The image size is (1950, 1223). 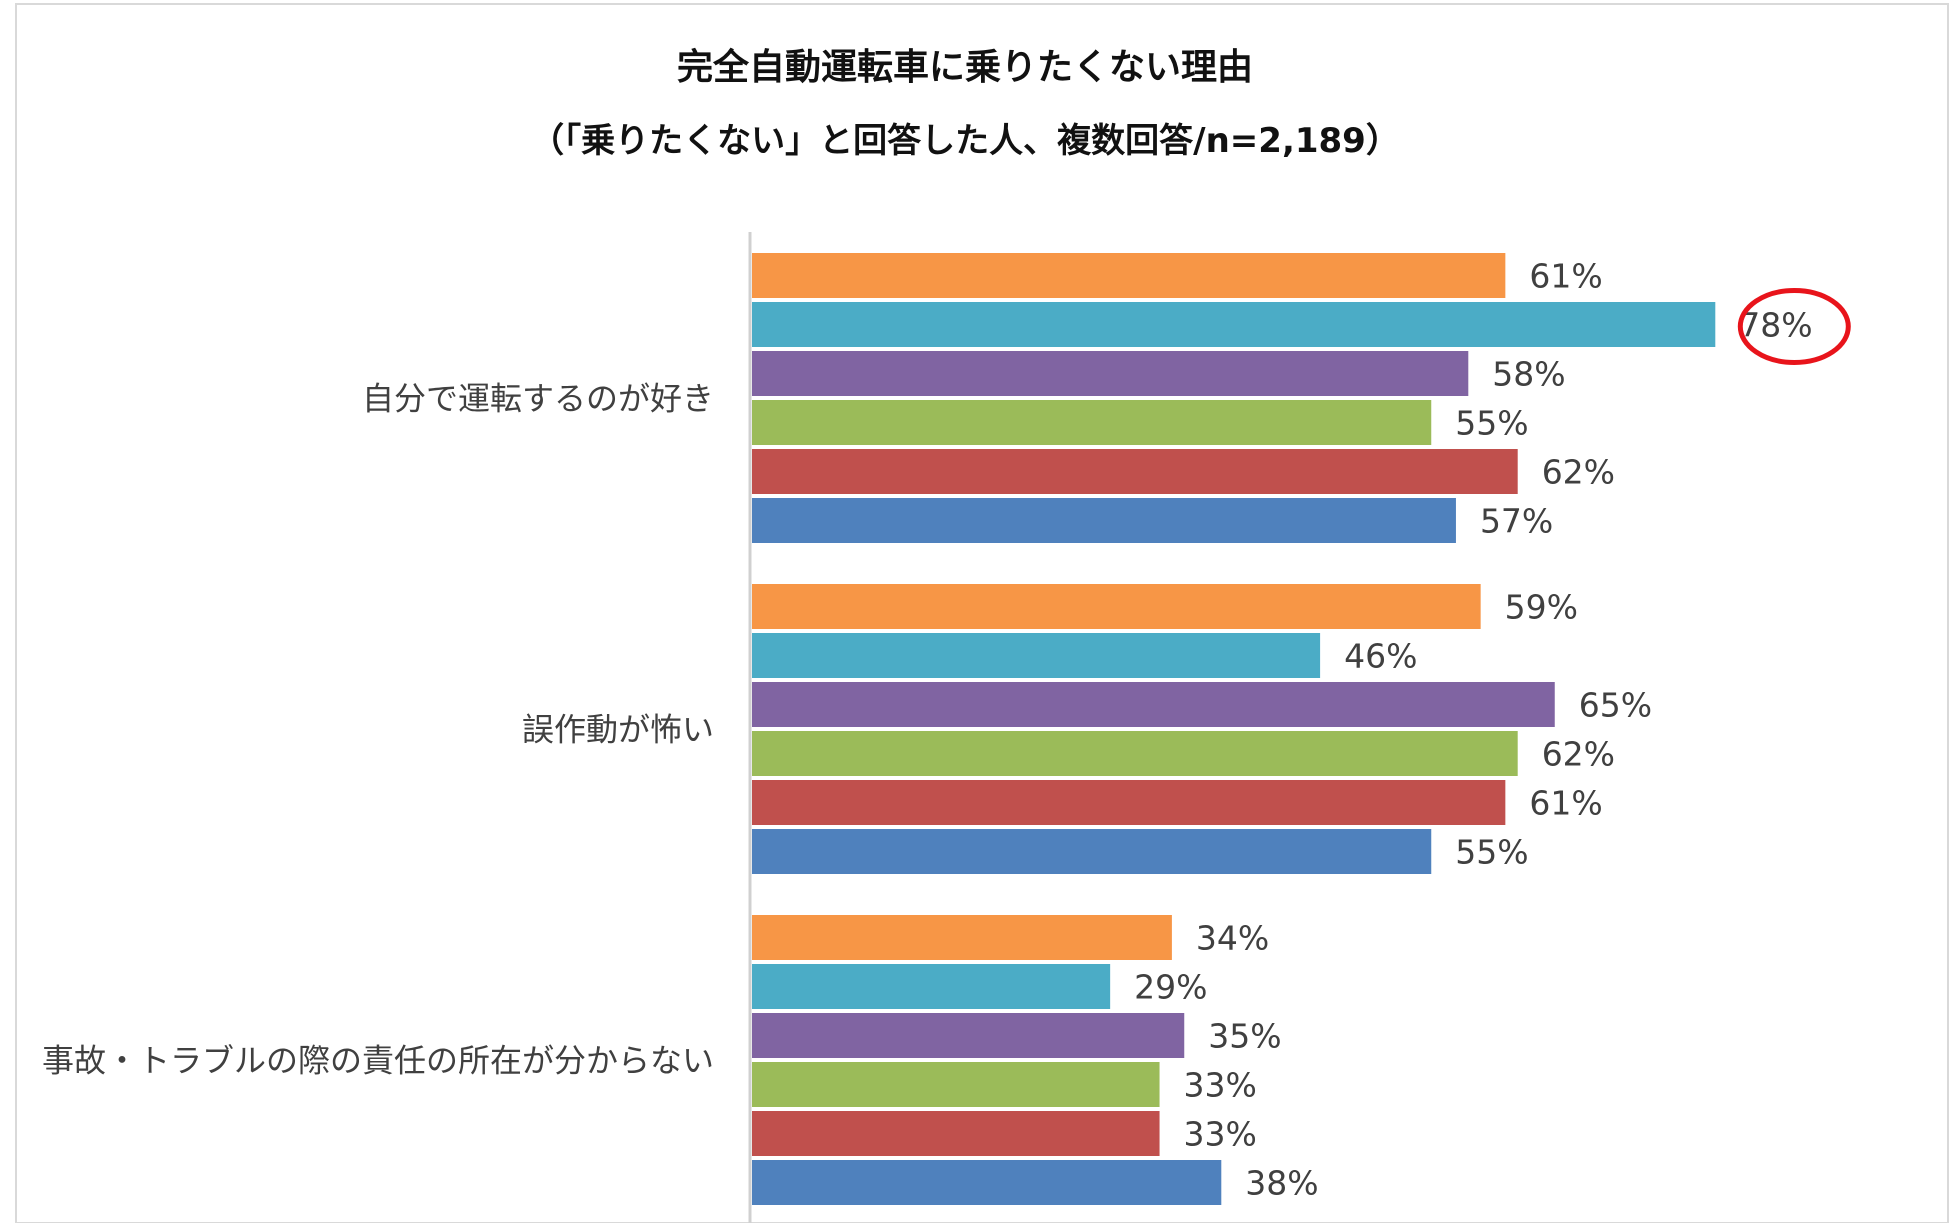 What do you see at coordinates (1528, 373) in the screenshot?
I see `data-label: 58%` at bounding box center [1528, 373].